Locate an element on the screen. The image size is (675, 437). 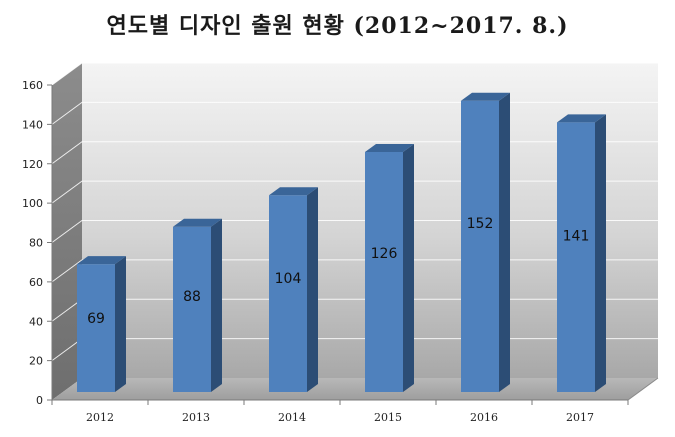
bar-2013 is located at coordinates (197, 305).